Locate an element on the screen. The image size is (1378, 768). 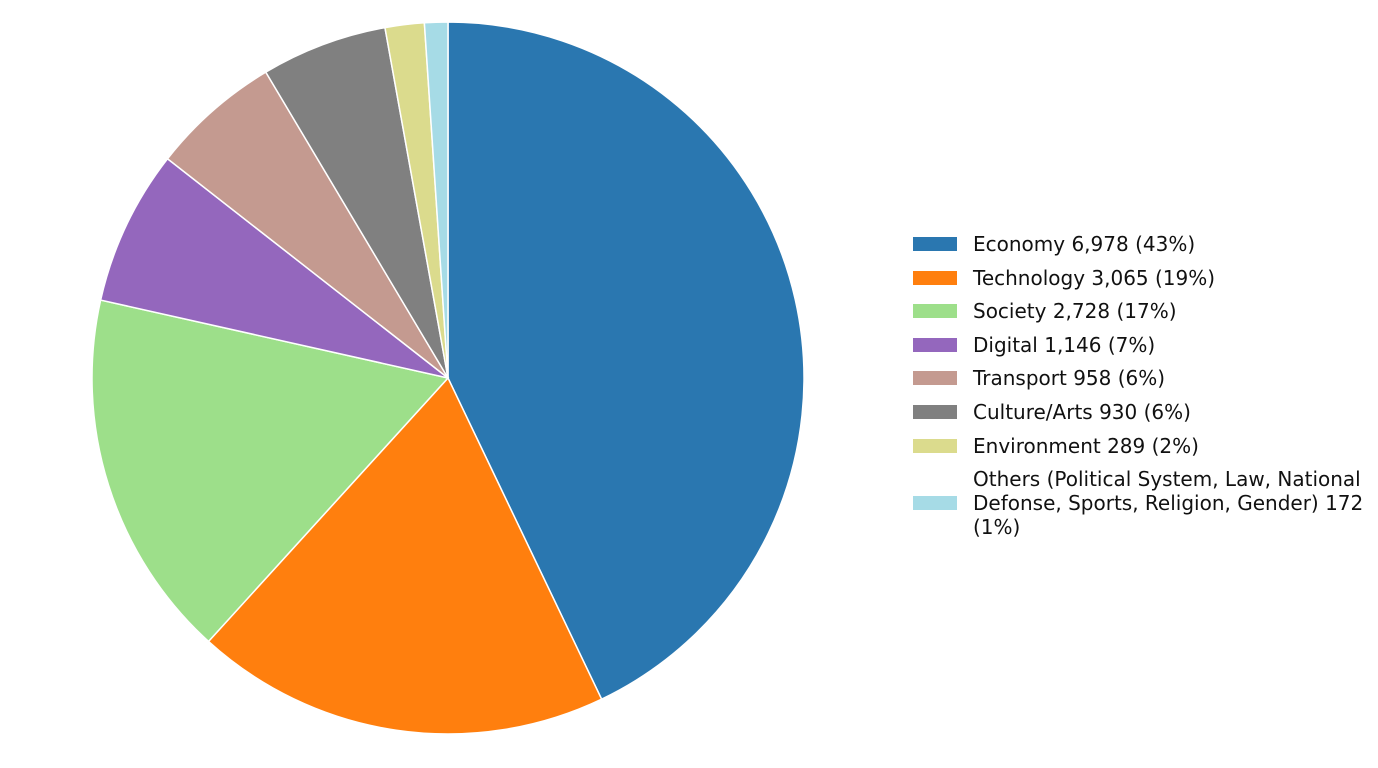
legend-item: Culture/Arts 930 (6%) is located at coordinates (1140, 412).